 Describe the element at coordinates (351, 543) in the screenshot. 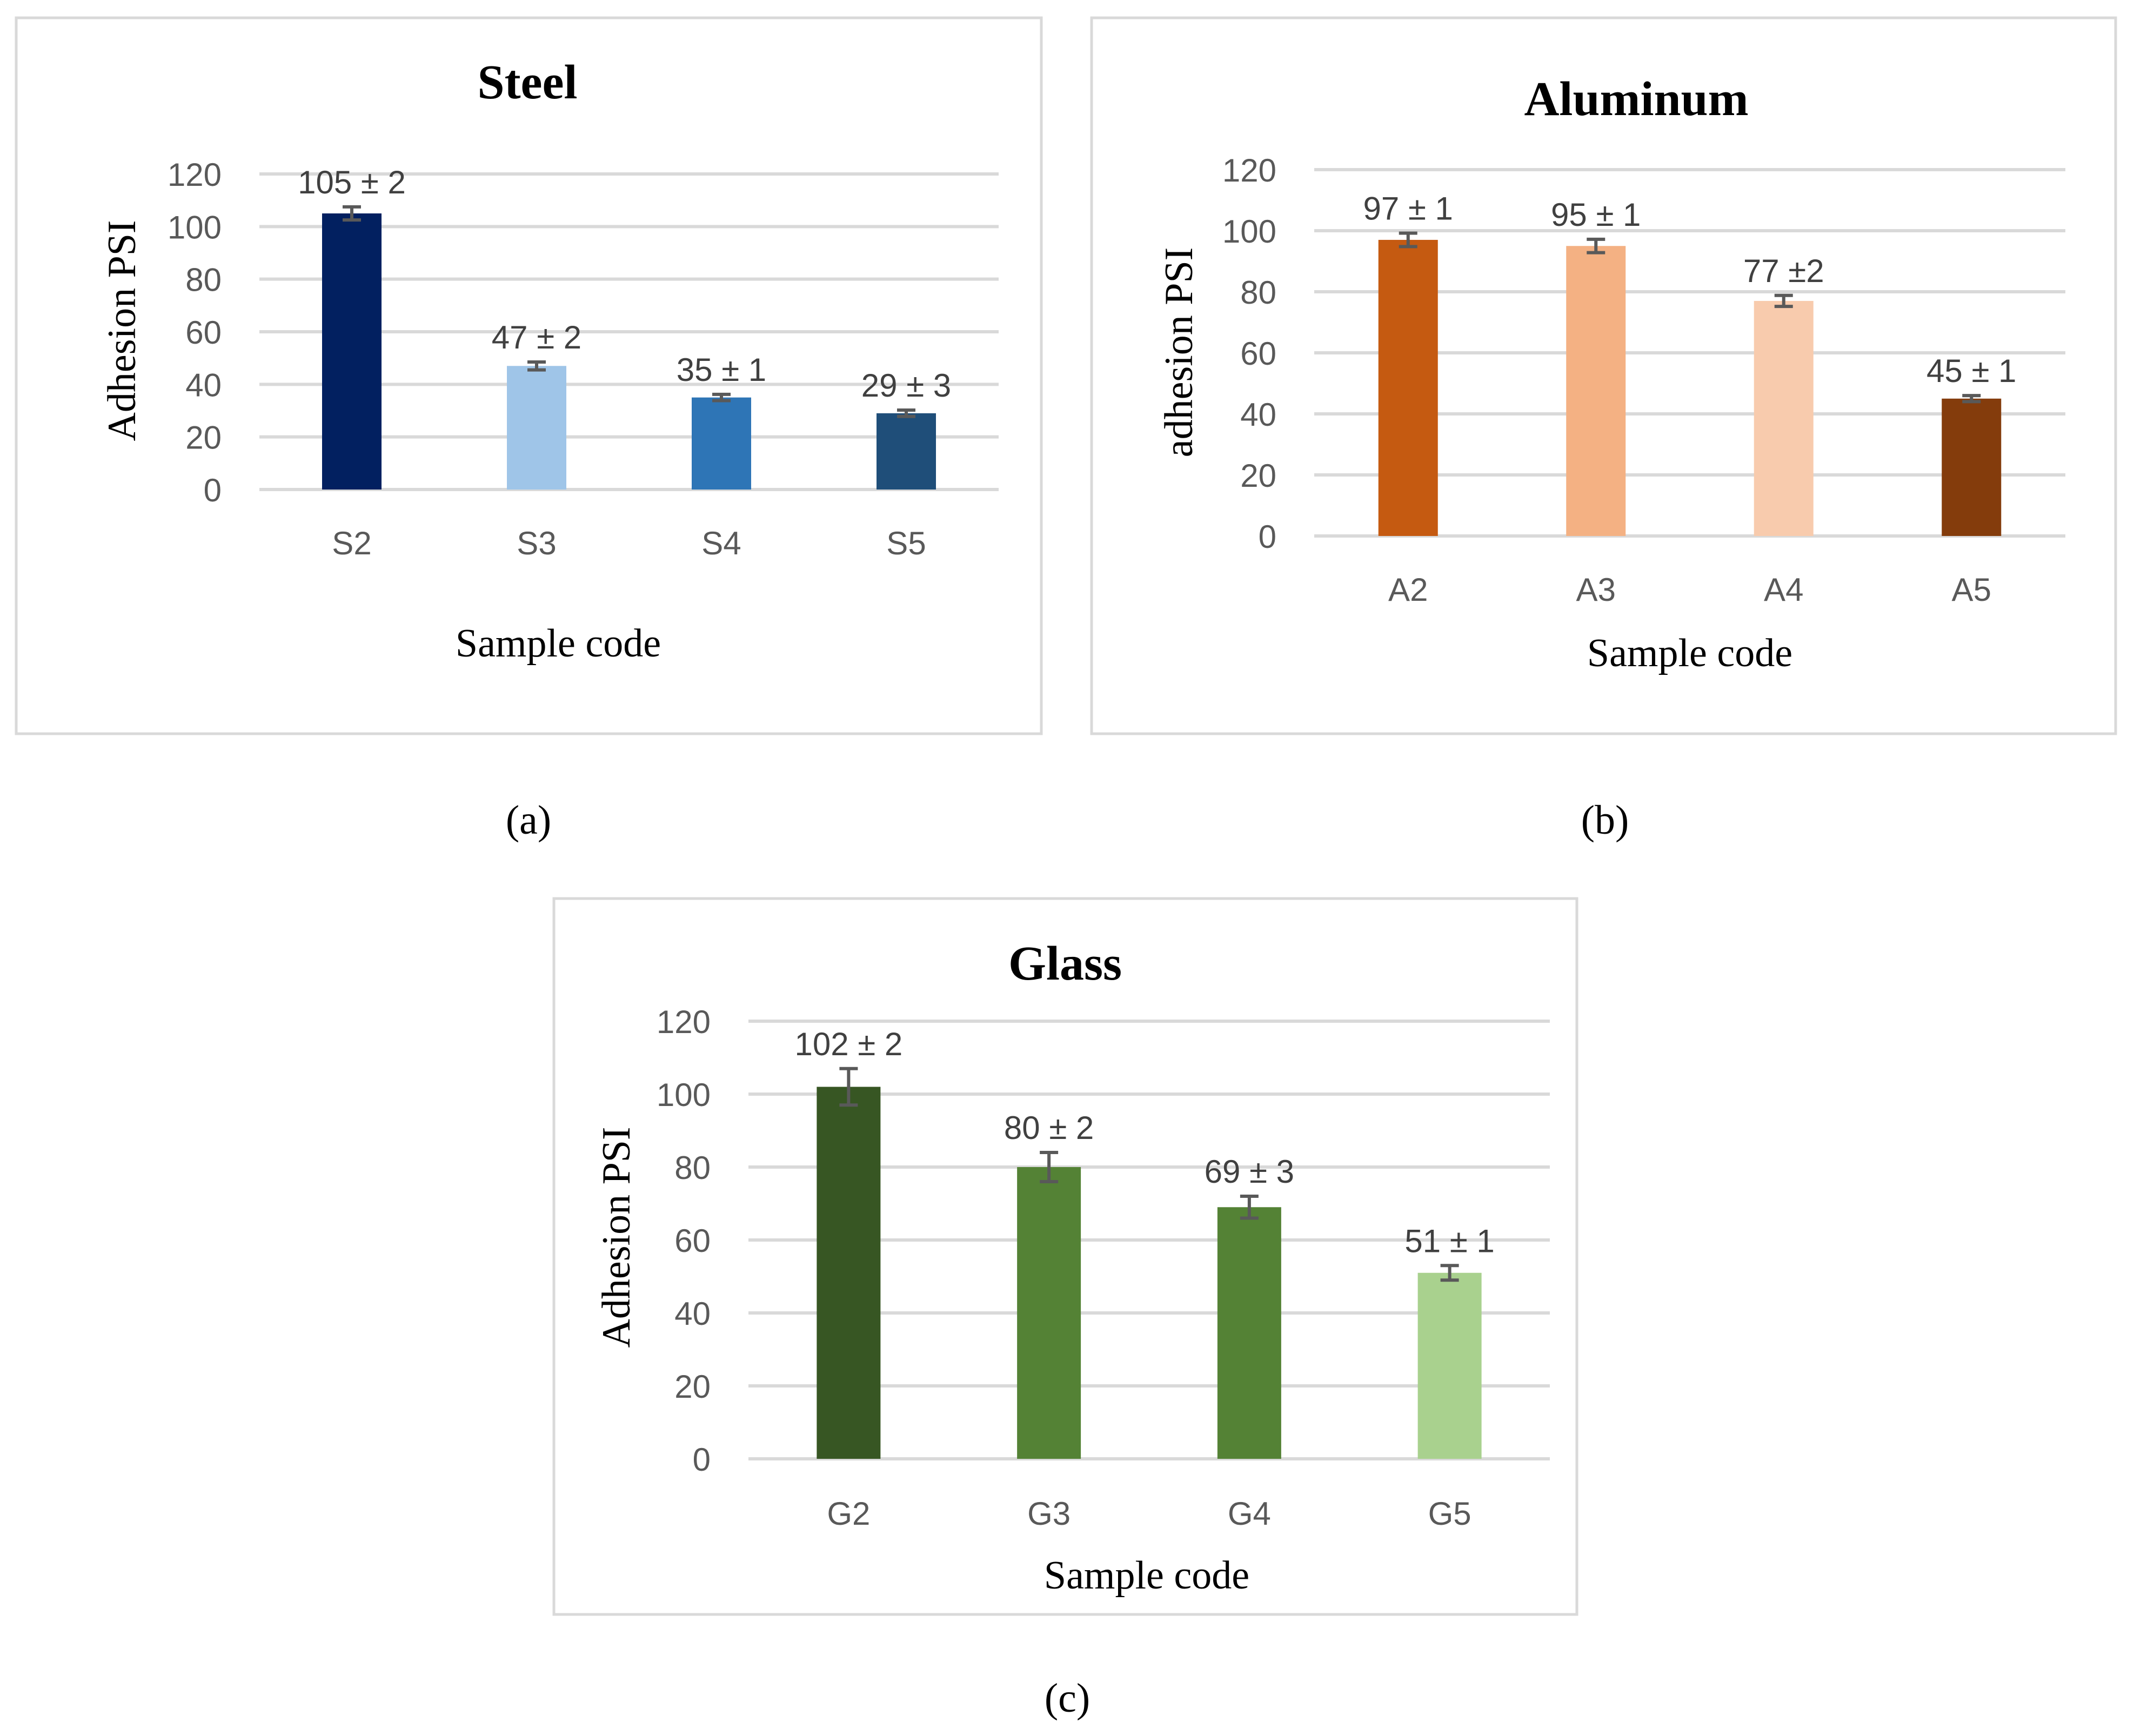

I see `x-tick-label: S2` at that location.